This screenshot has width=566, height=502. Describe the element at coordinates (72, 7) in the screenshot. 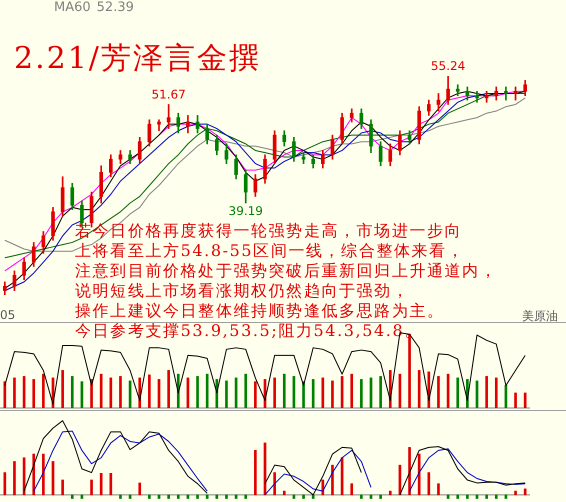

I see `text: MA60` at that location.